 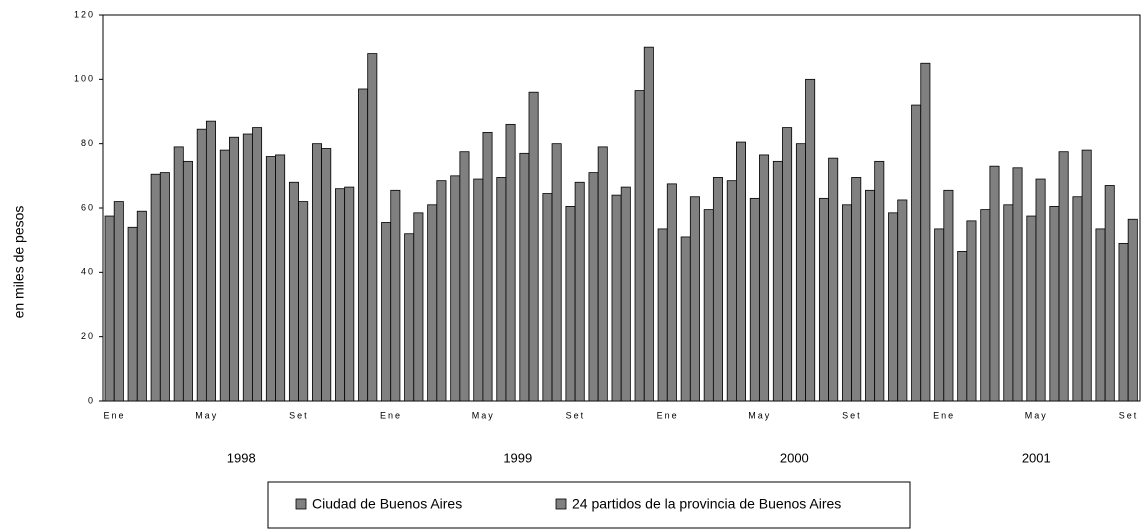 I want to click on y-tick-label: 0, so click(x=91, y=400).